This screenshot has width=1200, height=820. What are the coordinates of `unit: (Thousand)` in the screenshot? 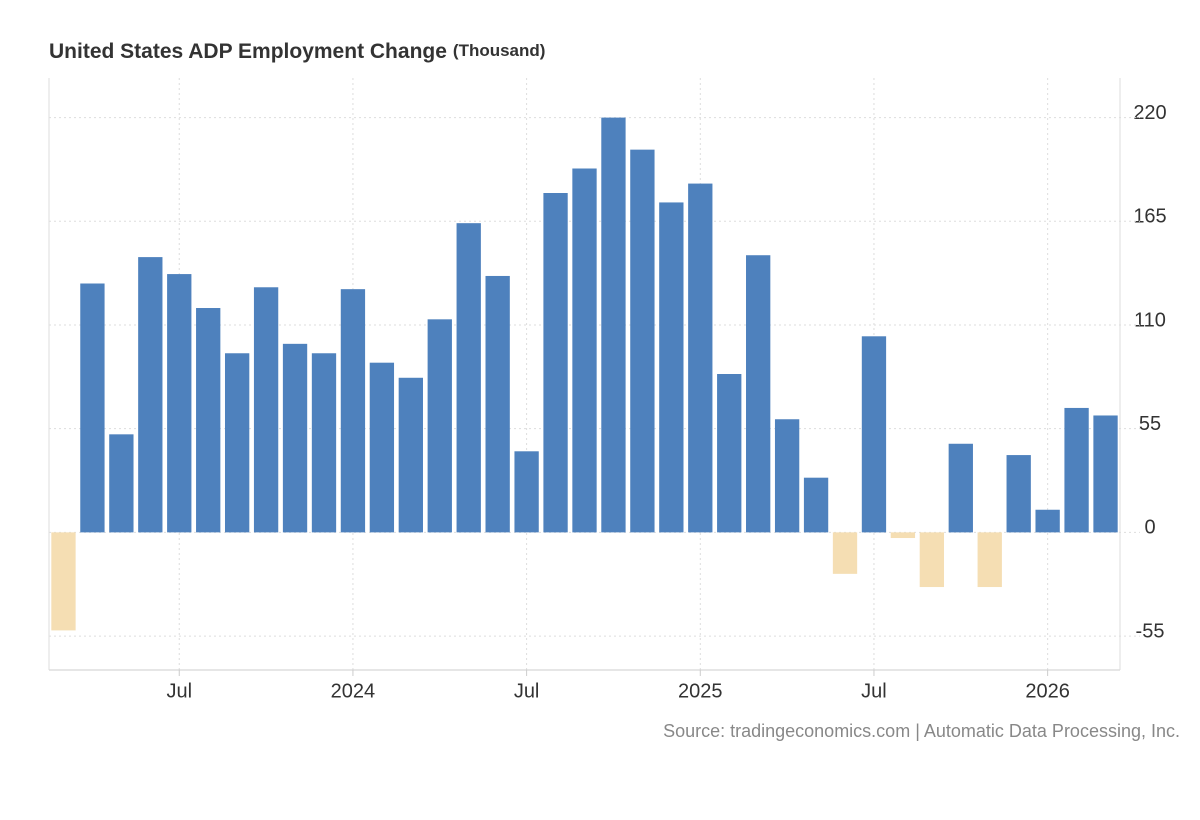 It's located at (499, 50).